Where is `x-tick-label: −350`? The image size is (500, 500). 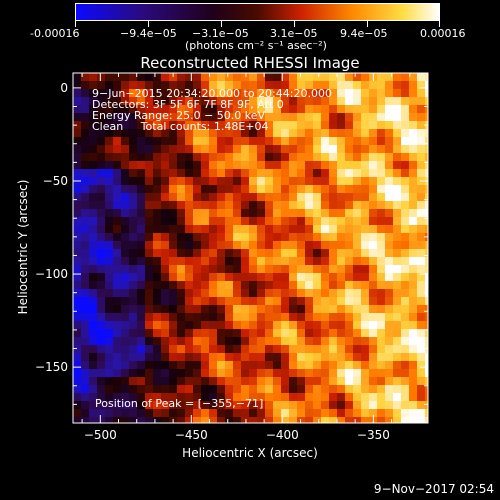
x-tick-label: −350 is located at coordinates (373, 435).